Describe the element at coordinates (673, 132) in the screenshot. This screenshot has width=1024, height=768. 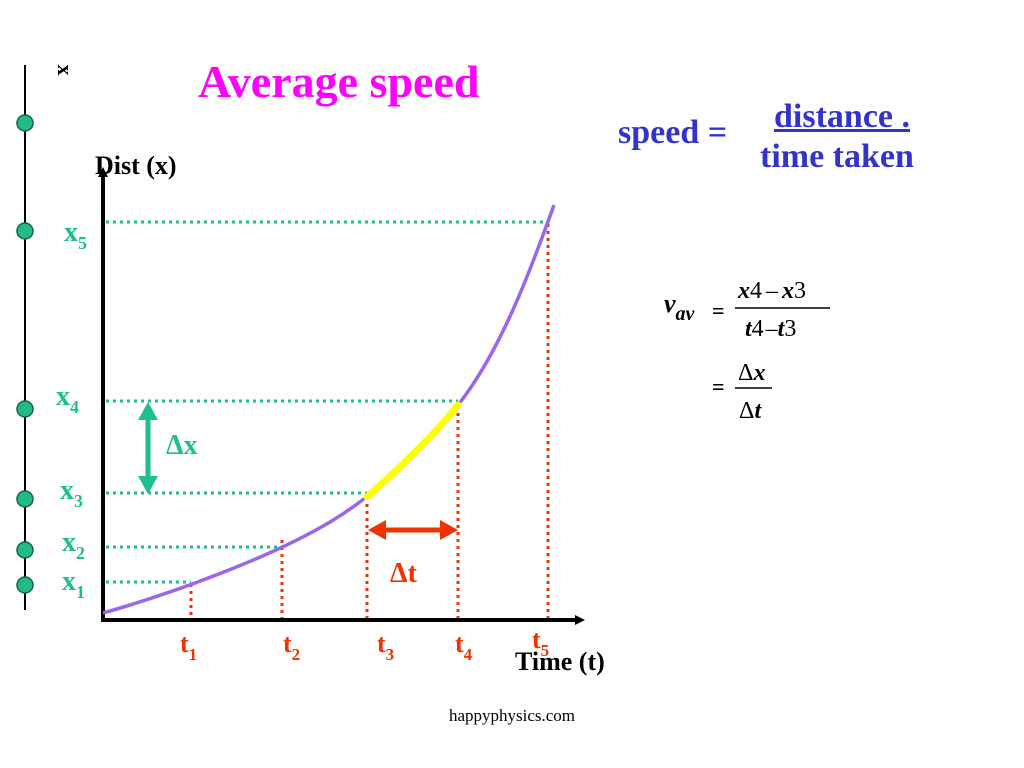
I see `speed-formula-lhs: speed =` at that location.